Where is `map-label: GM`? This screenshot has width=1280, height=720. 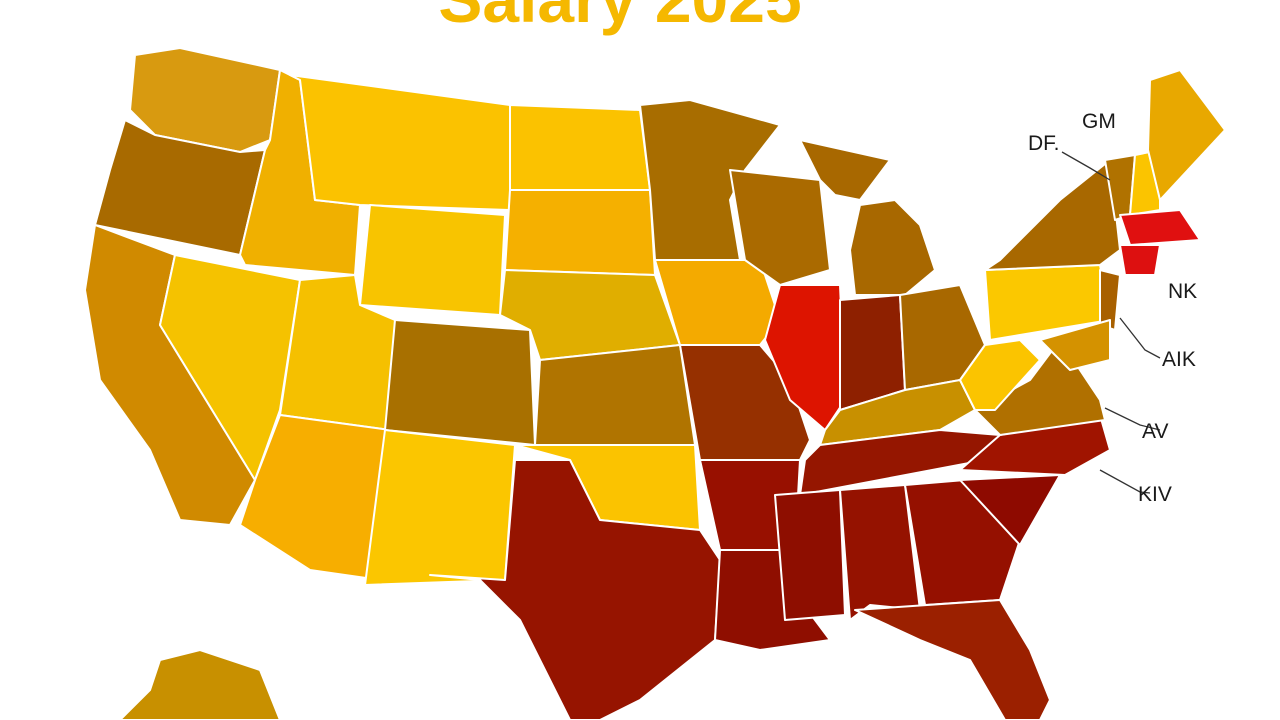 map-label: GM is located at coordinates (1099, 121).